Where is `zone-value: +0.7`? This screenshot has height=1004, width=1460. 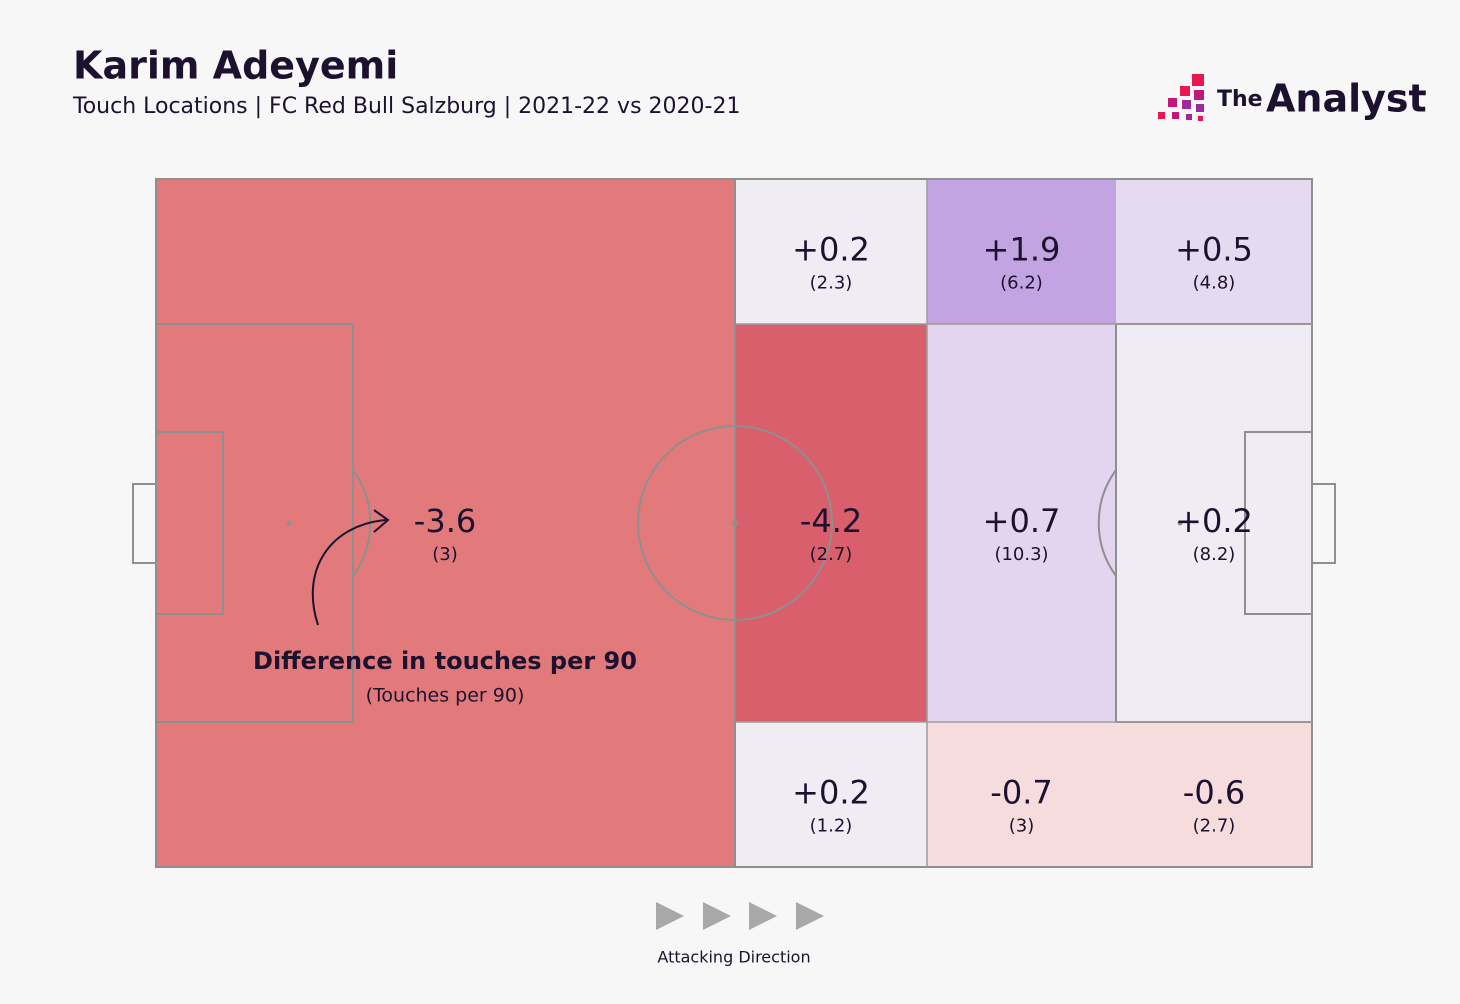
zone-value: +0.7 is located at coordinates (1022, 521).